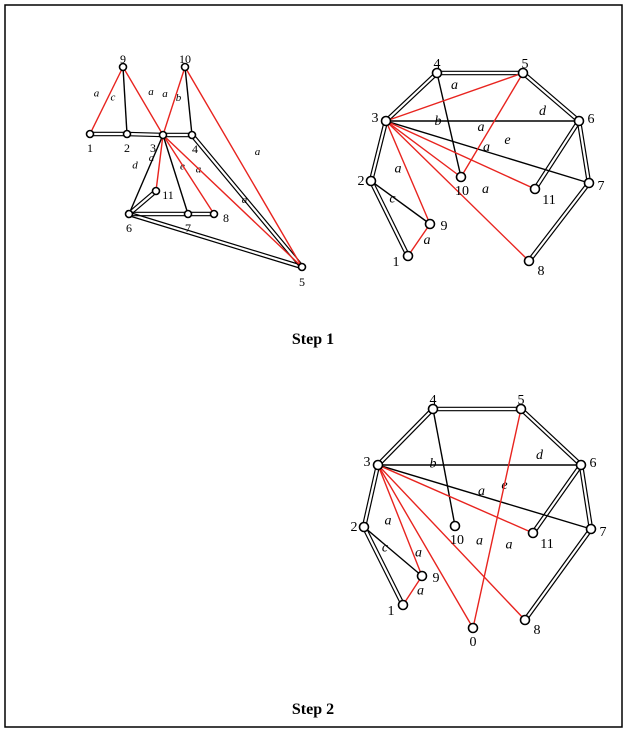  I want to click on g2-edge-5-6-stroke-a, so click(550, 98).